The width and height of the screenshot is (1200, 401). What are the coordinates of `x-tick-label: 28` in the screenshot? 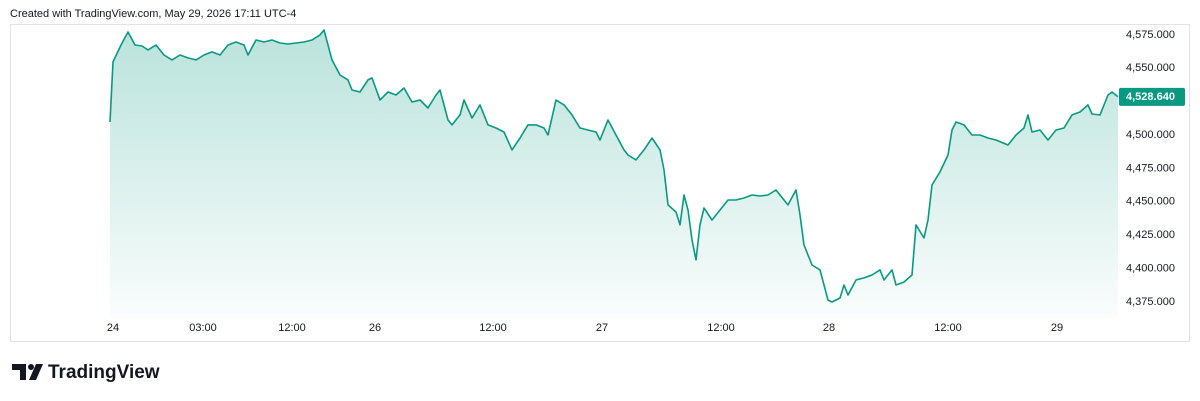 It's located at (829, 328).